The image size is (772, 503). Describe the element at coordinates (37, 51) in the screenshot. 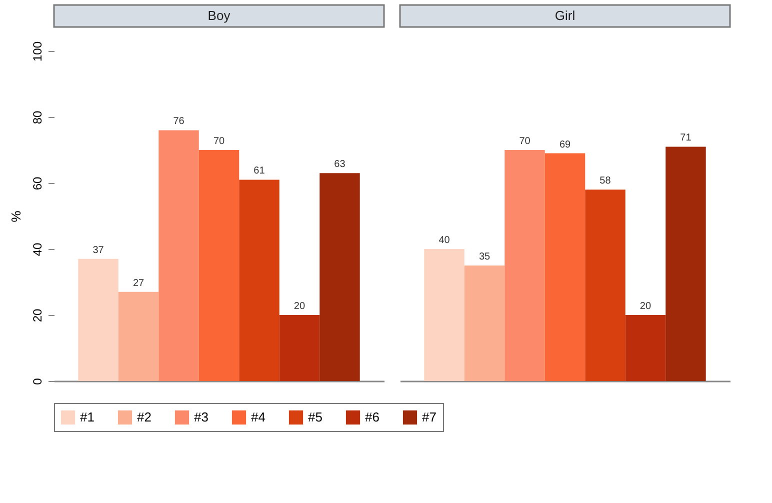

I see `y-tick-label: 100` at that location.